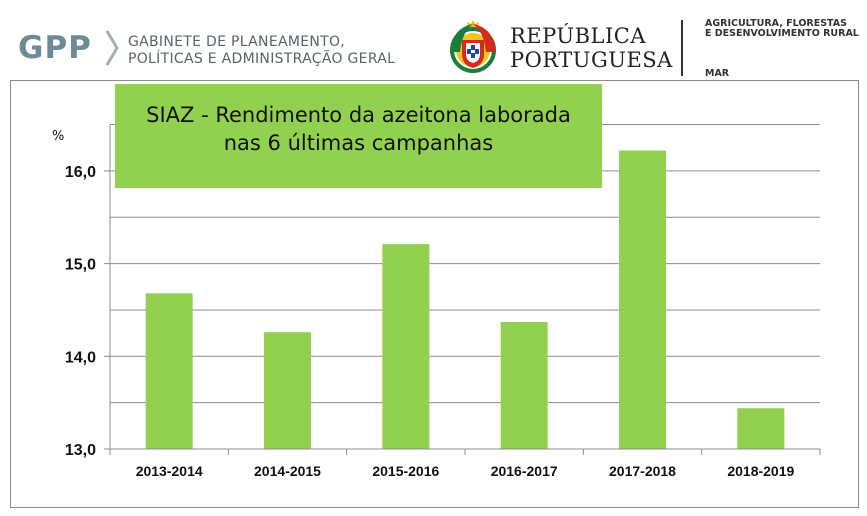 This screenshot has height=516, width=867. I want to click on x-tick-label: 2014-2015, so click(287, 471).